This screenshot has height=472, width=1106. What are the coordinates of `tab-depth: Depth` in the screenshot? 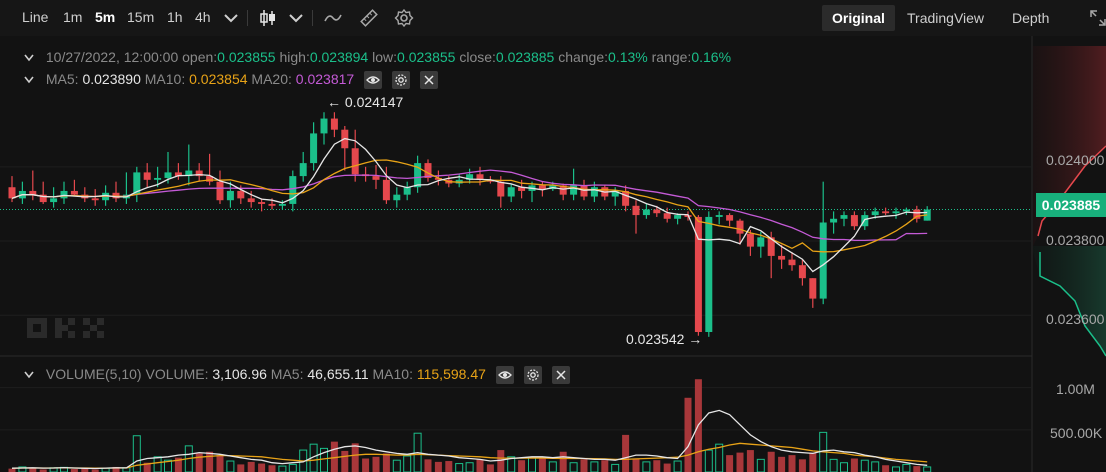 It's located at (1031, 18).